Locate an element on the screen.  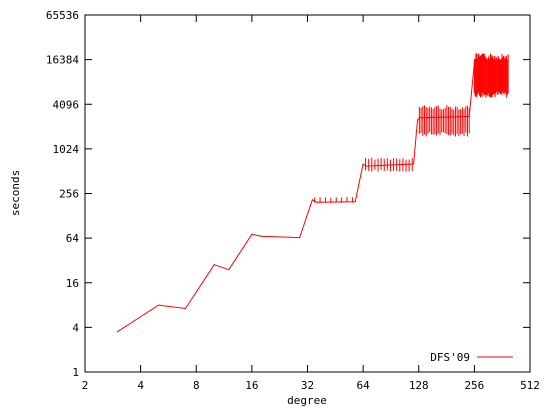
x-tick-label: 256 is located at coordinates (474, 385).